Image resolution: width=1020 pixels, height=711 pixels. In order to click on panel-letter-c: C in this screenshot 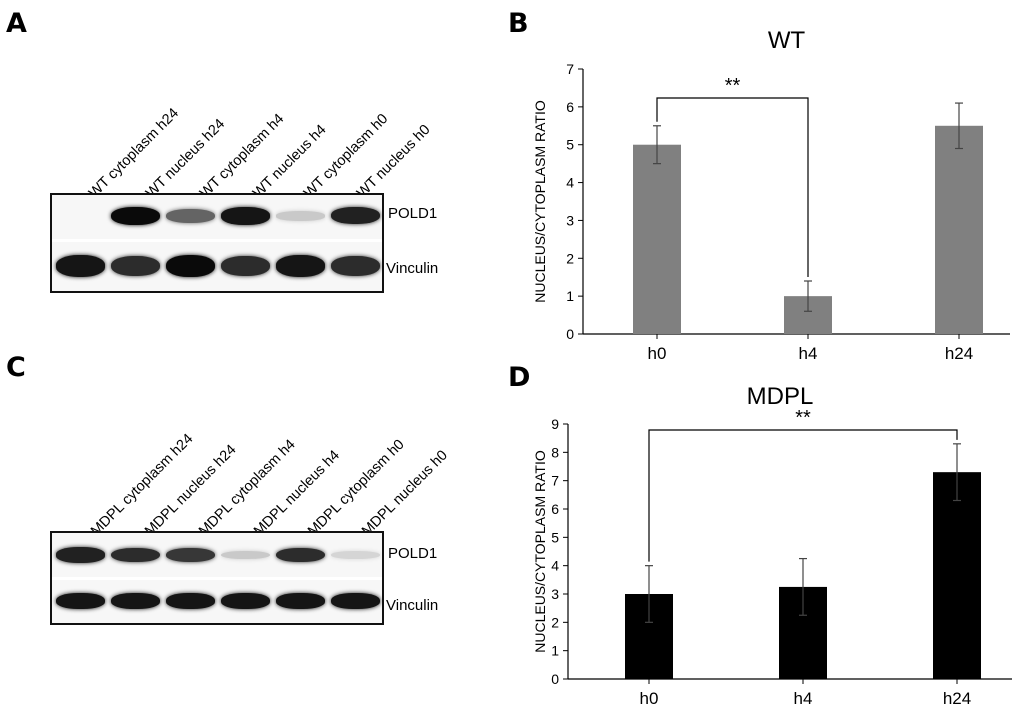, I will do `click(16, 367)`.